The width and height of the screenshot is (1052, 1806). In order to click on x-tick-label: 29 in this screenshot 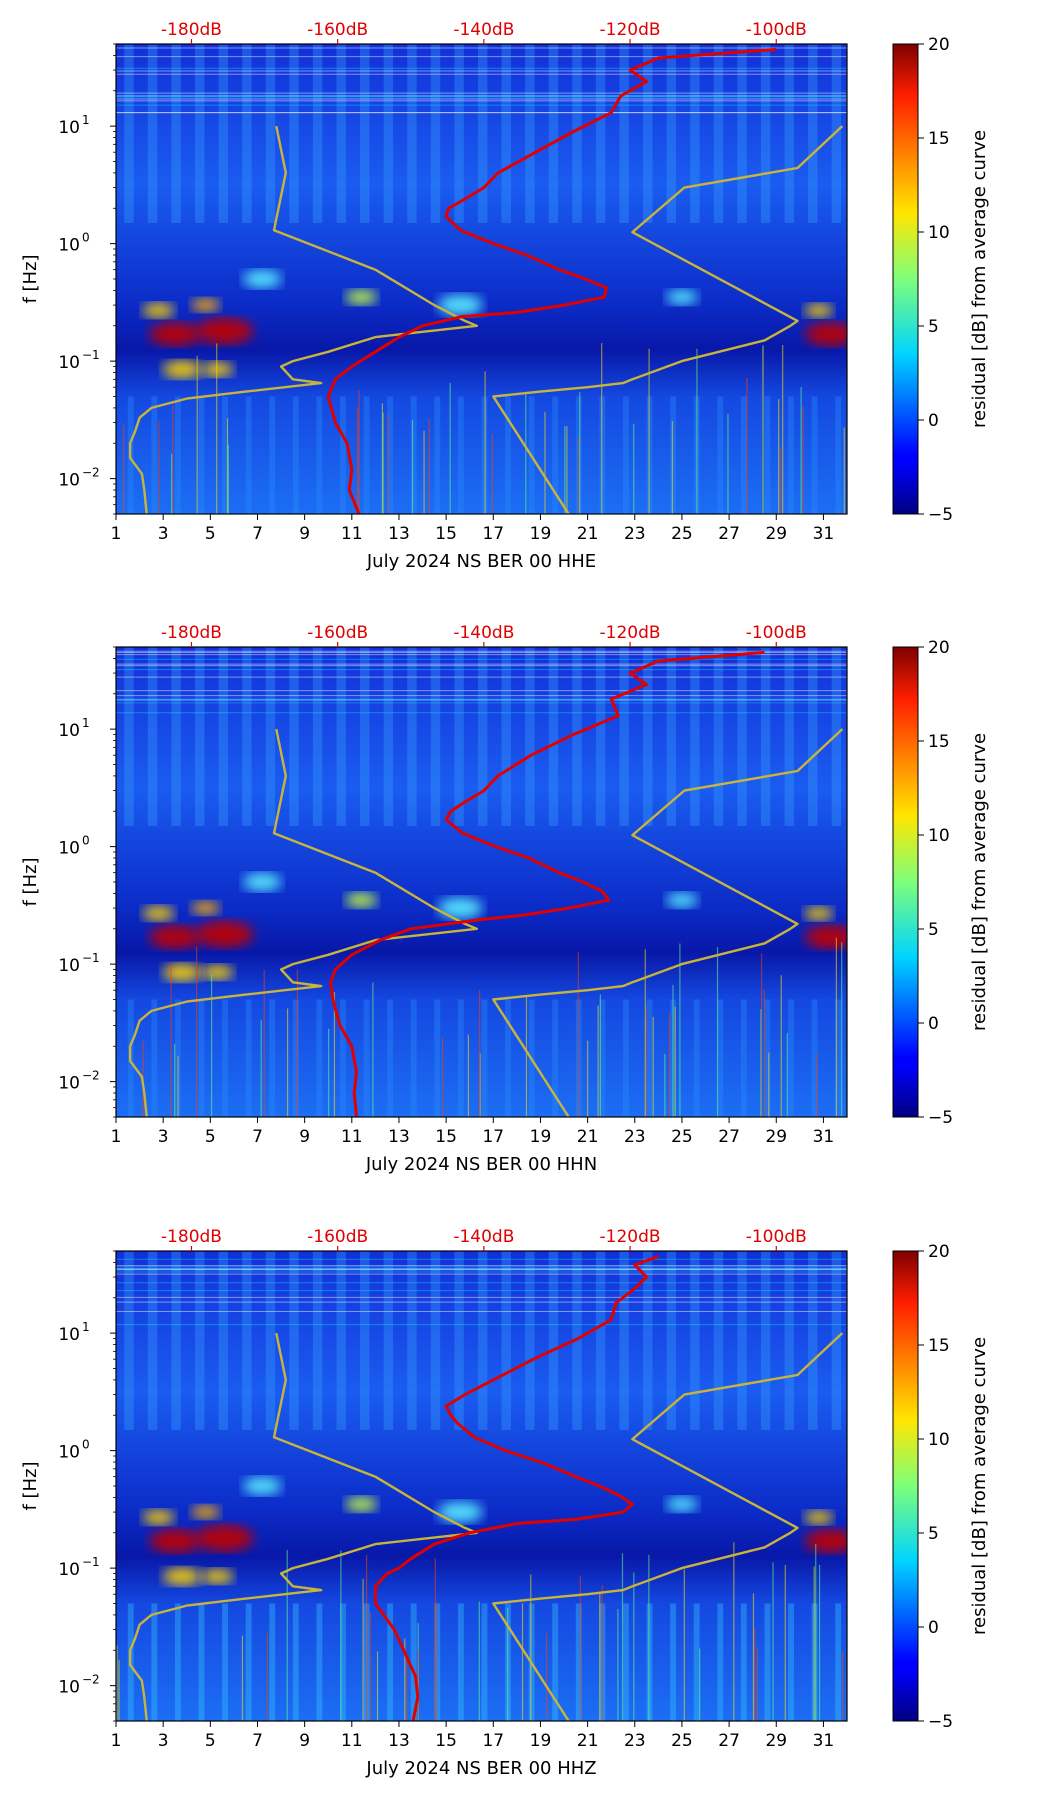, I will do `click(776, 534)`.